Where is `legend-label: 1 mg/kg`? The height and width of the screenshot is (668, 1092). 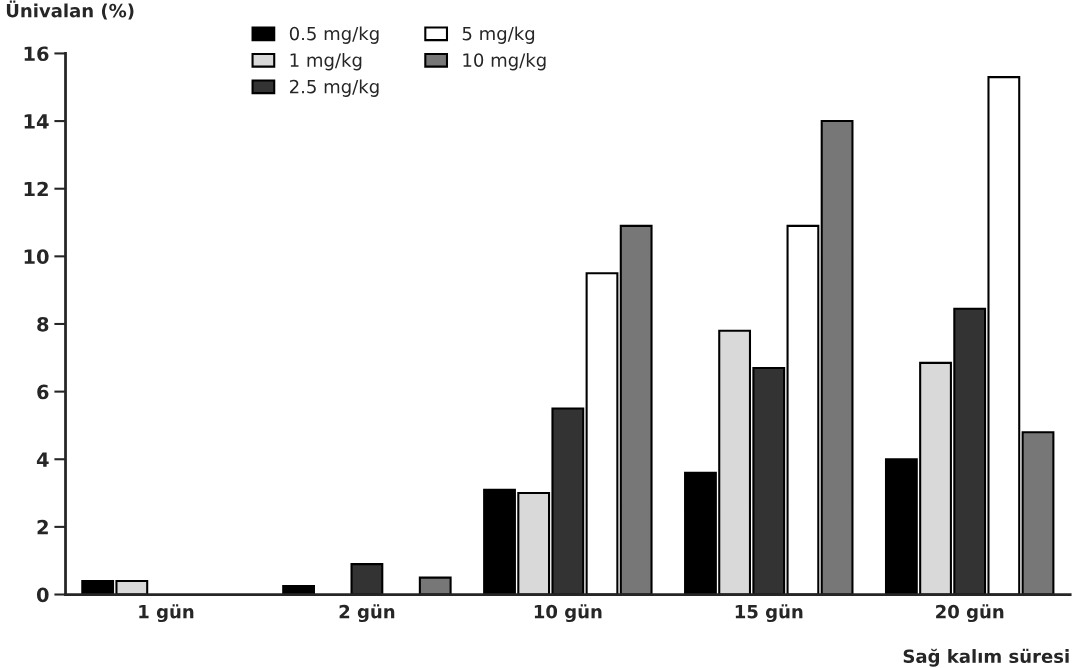
legend-label: 1 mg/kg is located at coordinates (326, 61).